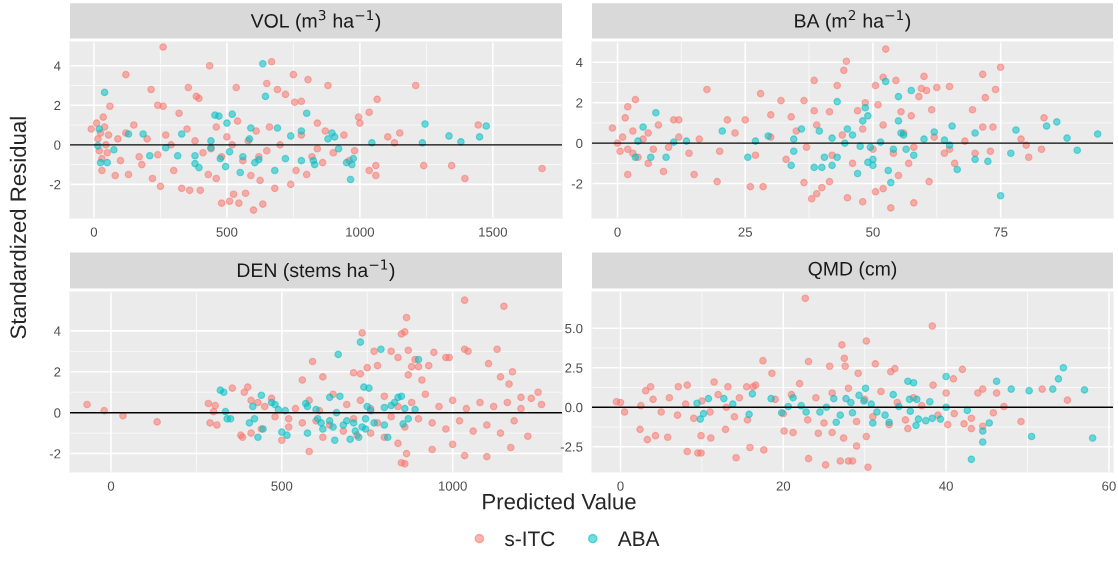 This screenshot has width=1118, height=569. What do you see at coordinates (574, 328) in the screenshot?
I see `y-tick-label: 5.0` at bounding box center [574, 328].